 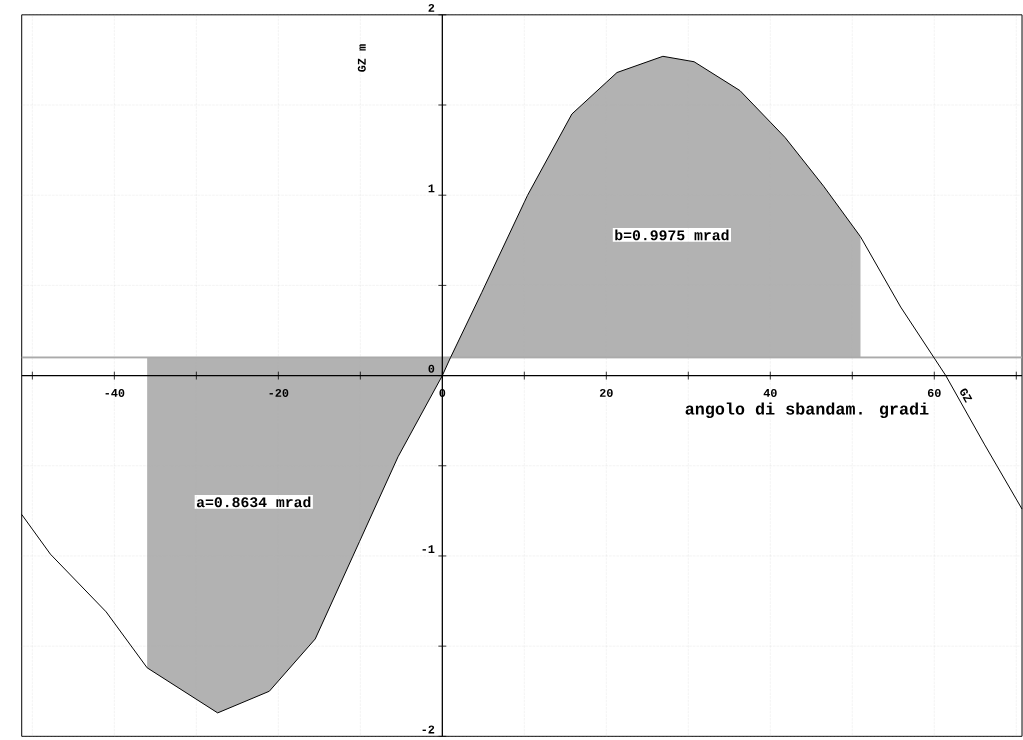 I want to click on x-axis-title: angolo di sbandam. gradi, so click(x=807, y=410).